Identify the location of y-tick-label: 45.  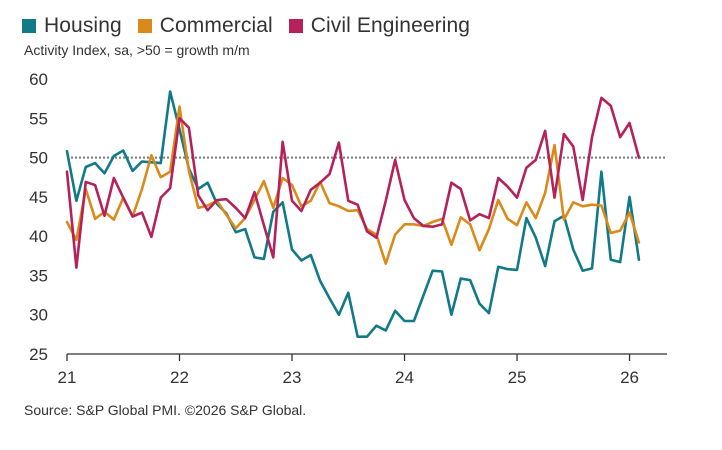
(38, 197).